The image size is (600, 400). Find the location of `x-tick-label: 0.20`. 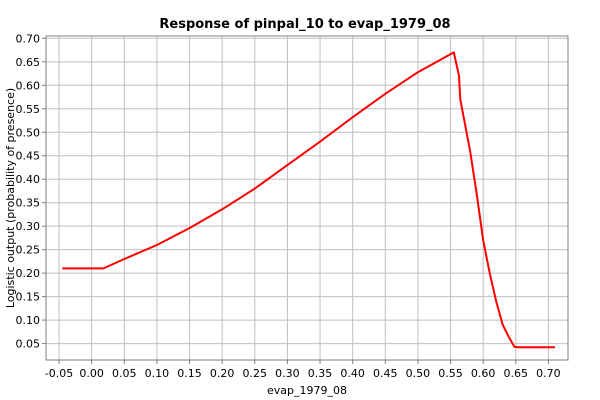

x-tick-label: 0.20 is located at coordinates (222, 373).